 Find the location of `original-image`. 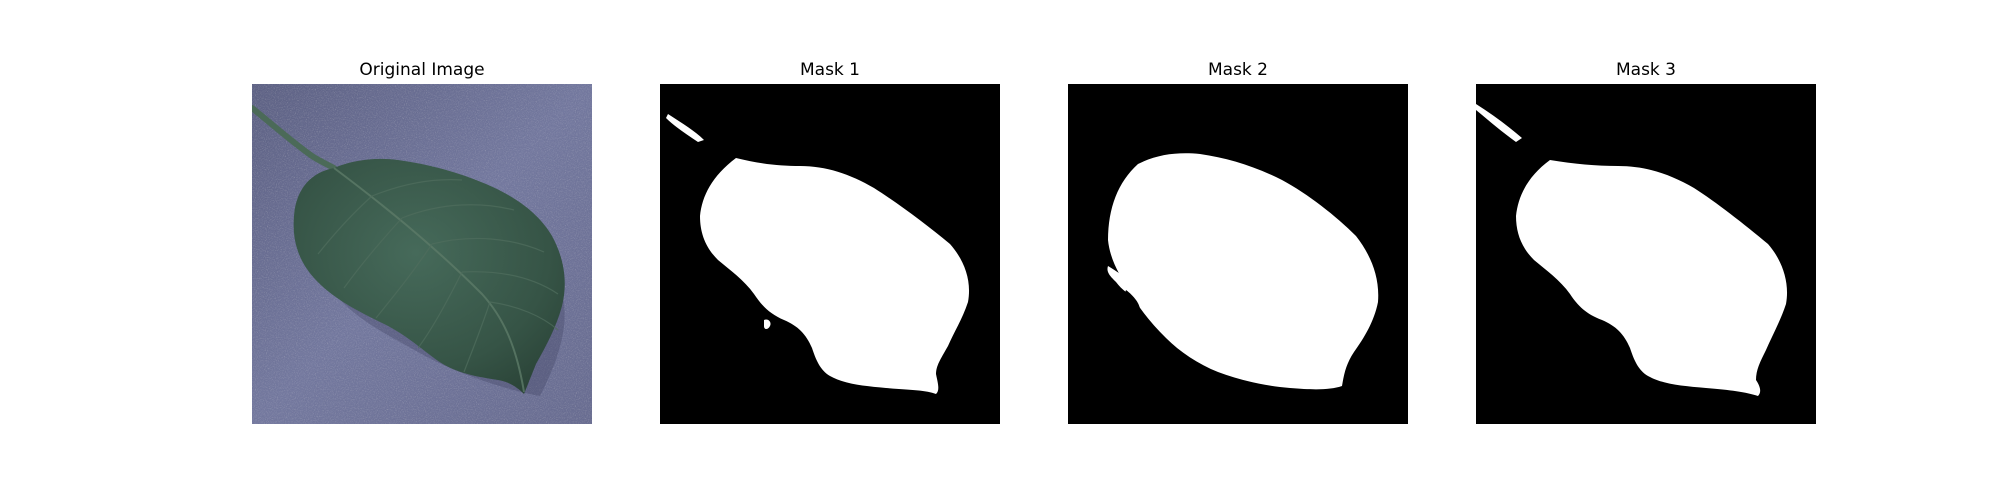

original-image is located at coordinates (422, 254).